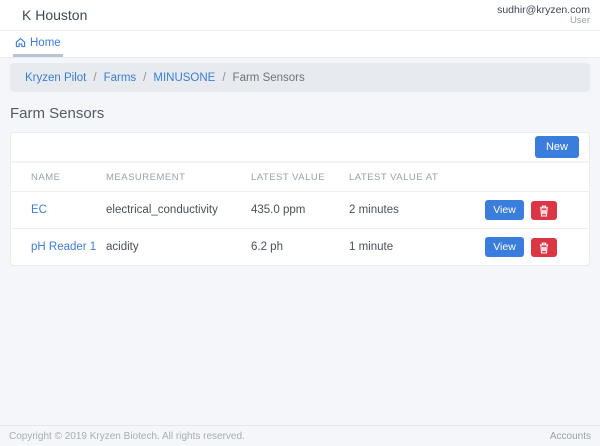 This screenshot has width=600, height=446. I want to click on page-title: Farm Sensors, so click(57, 113).